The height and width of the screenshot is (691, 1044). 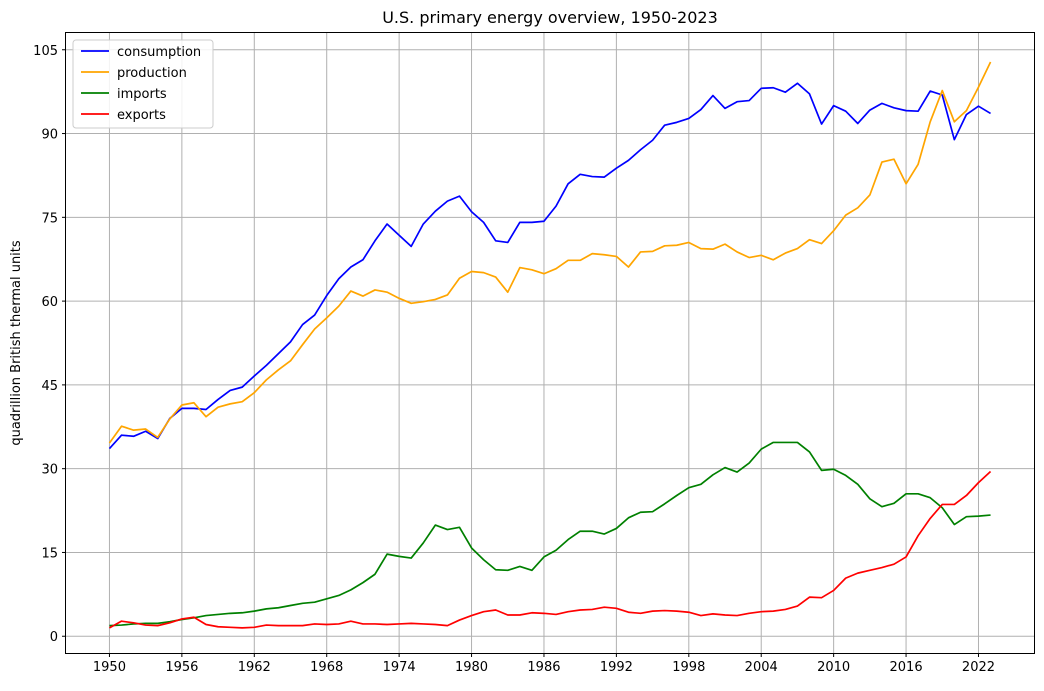 I want to click on legend-label-imports: imports, so click(x=142, y=94).